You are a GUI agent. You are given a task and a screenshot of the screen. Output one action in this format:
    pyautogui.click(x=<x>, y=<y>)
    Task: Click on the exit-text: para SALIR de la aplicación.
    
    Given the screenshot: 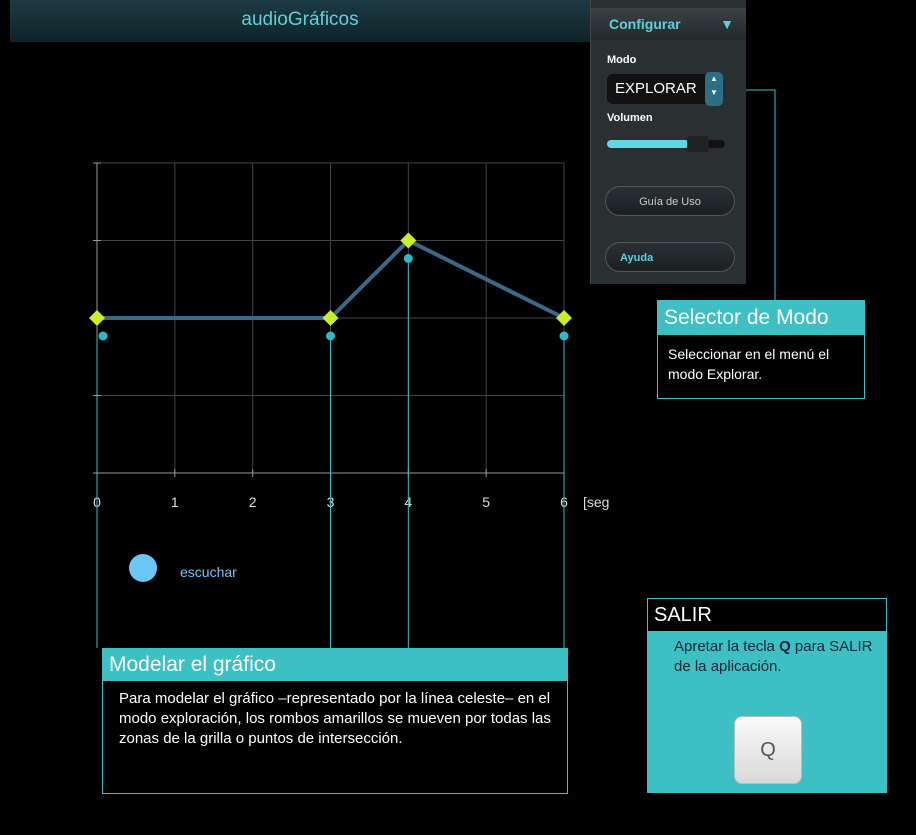 What is the action you would take?
    pyautogui.click(x=773, y=656)
    